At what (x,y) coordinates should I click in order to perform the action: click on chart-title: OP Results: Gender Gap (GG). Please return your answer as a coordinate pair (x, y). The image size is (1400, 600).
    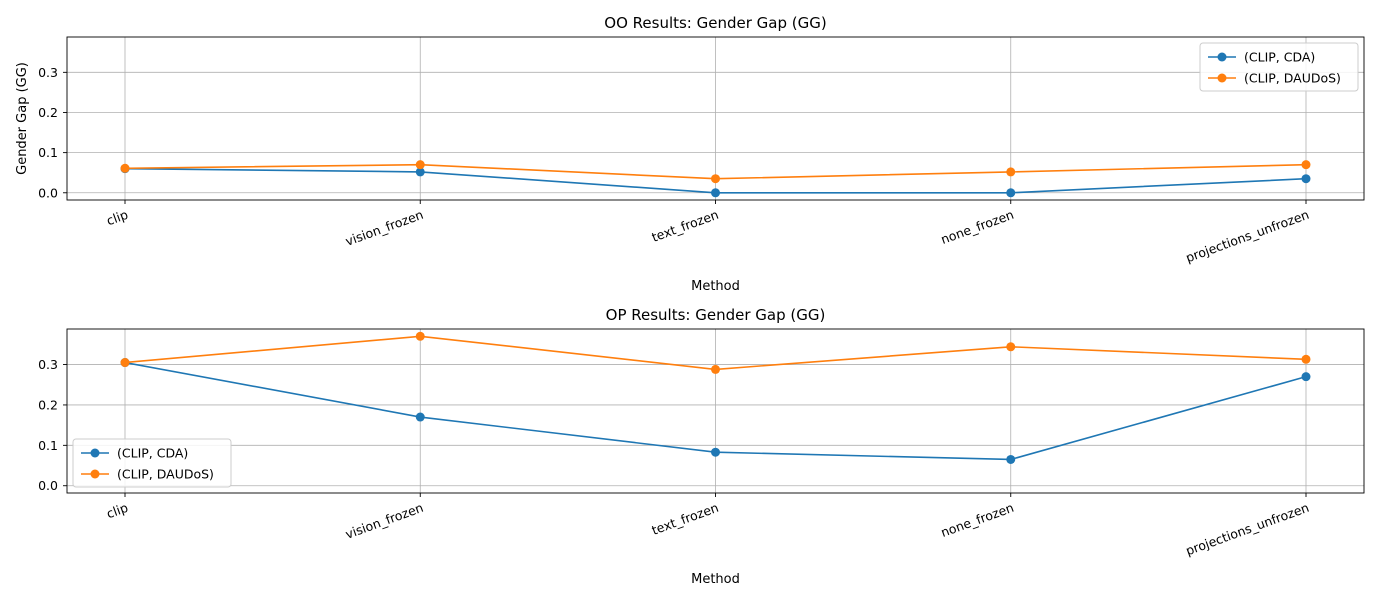
    Looking at the image, I should click on (716, 315).